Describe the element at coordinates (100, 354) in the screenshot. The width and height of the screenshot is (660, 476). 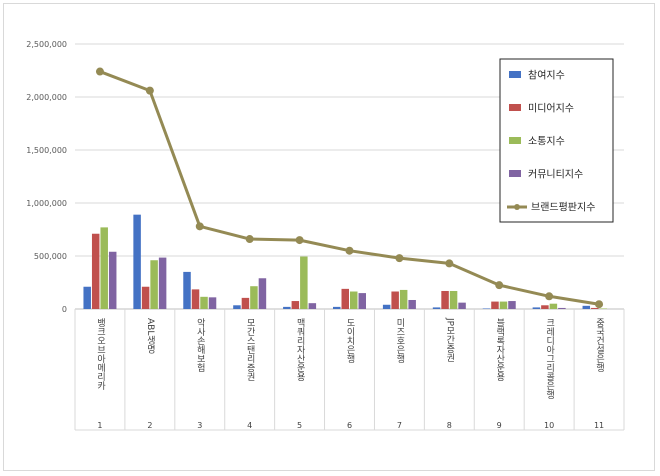
I see `x-category-label: 뱅크오브아메리카` at that location.